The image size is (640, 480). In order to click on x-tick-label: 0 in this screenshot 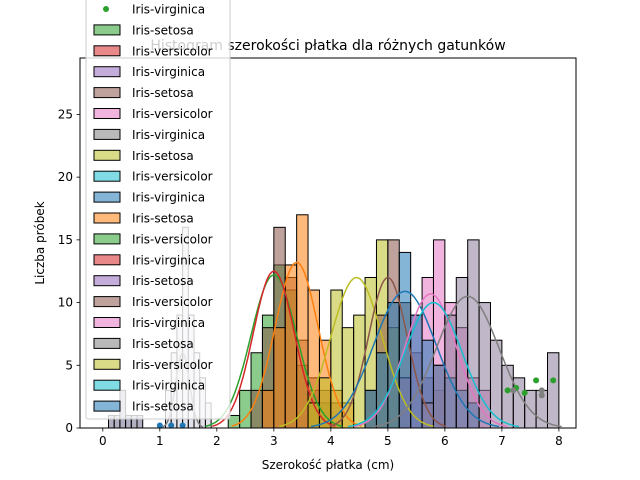, I will do `click(103, 441)`.